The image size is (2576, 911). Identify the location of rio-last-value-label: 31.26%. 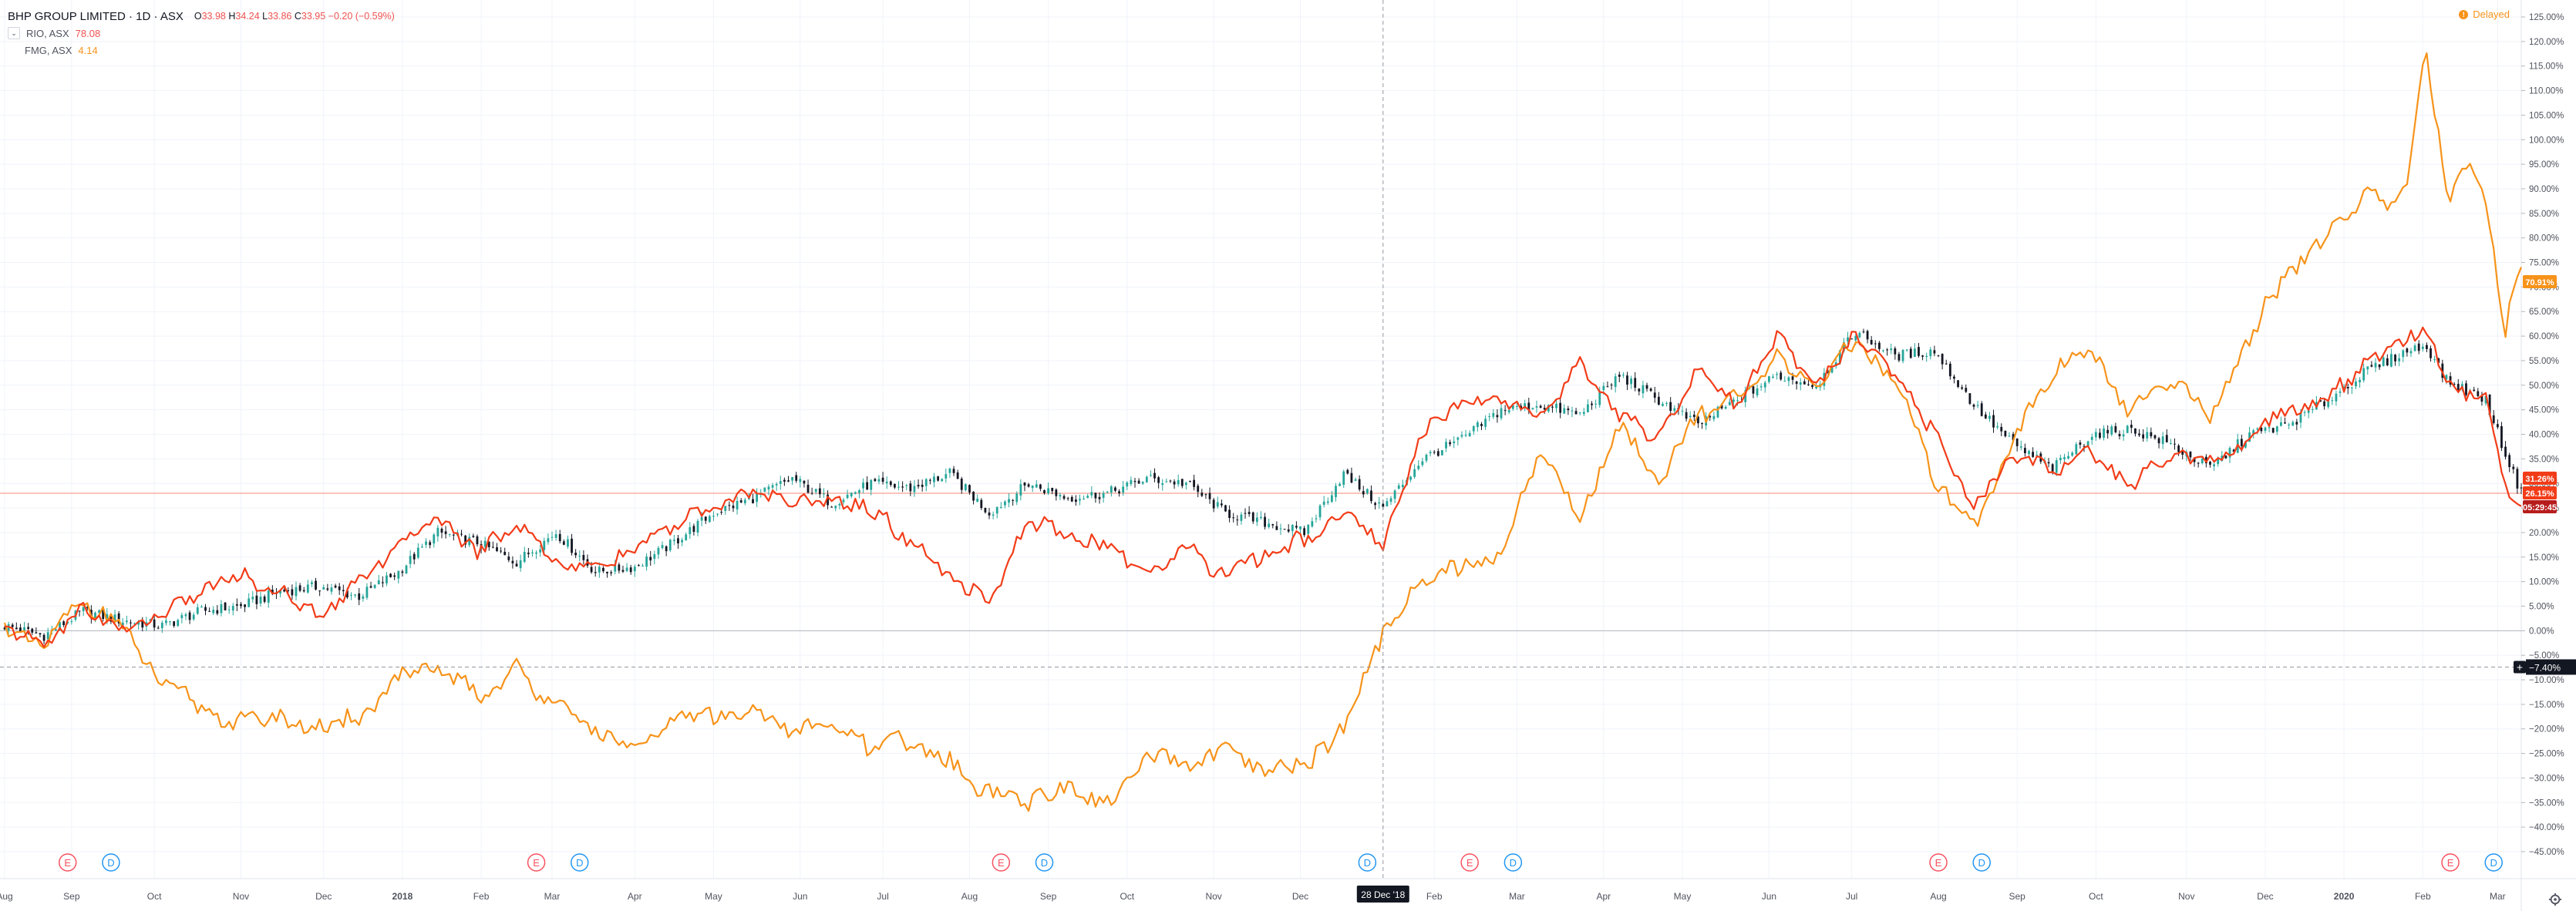
(2539, 479).